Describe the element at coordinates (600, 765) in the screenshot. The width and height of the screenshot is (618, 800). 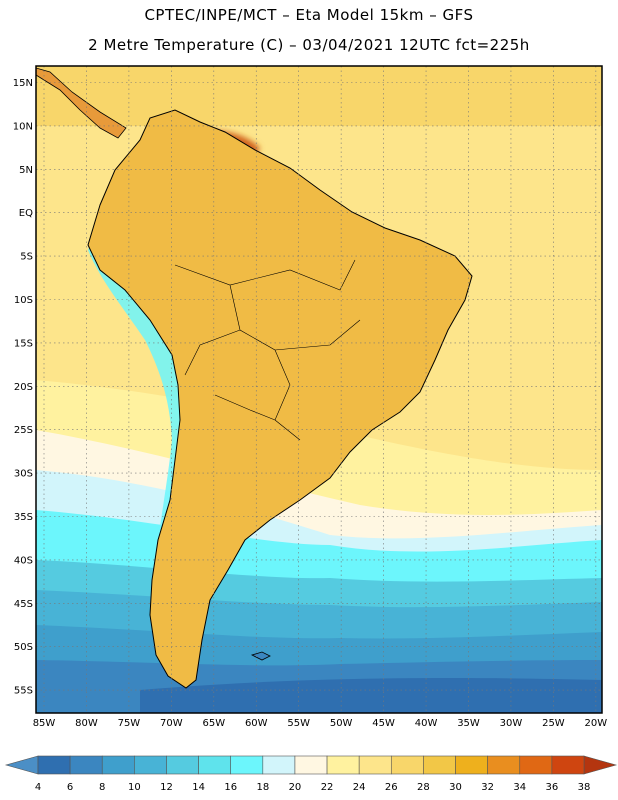
I see `colorbar-right-arrow` at that location.